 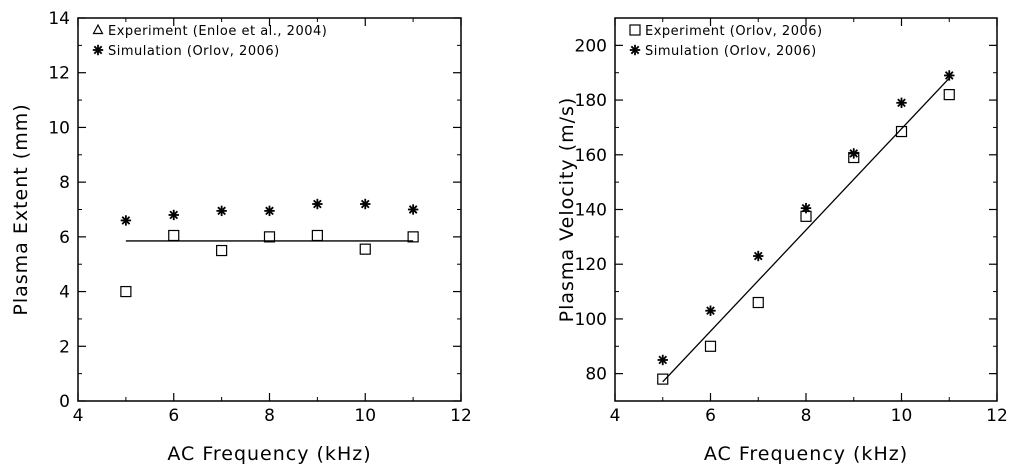 I want to click on y-tick-label: 200, so click(x=591, y=46).